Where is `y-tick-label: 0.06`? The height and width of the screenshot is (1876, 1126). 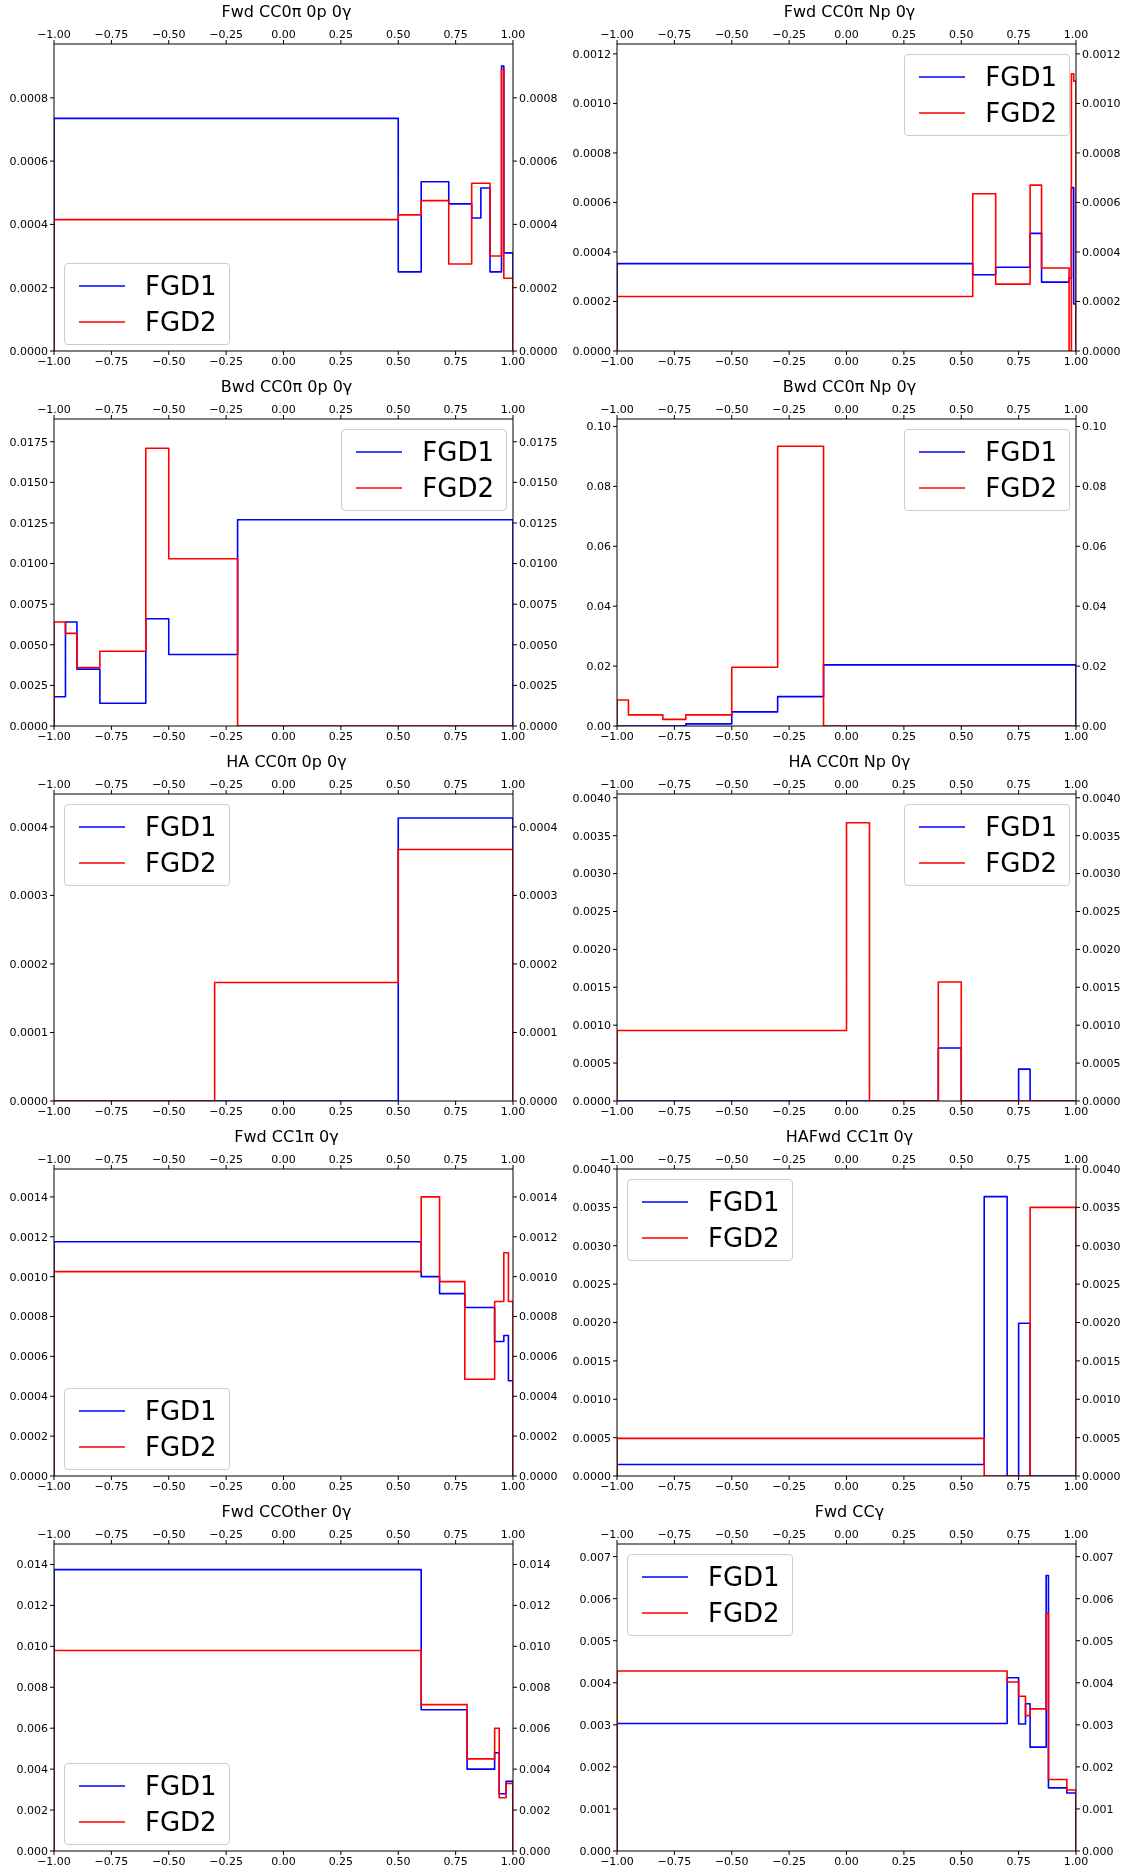 y-tick-label: 0.06 is located at coordinates (598, 547).